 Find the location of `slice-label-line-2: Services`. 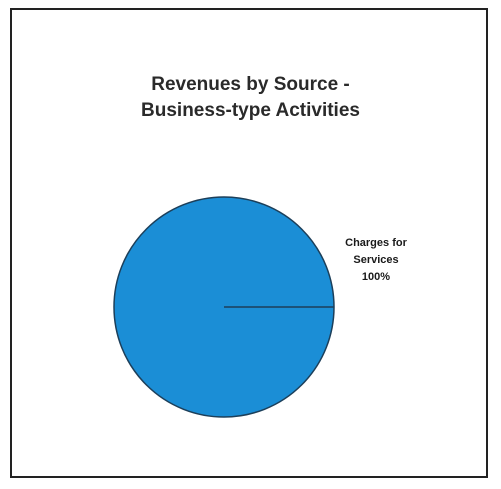

slice-label-line-2: Services is located at coordinates (375, 260).